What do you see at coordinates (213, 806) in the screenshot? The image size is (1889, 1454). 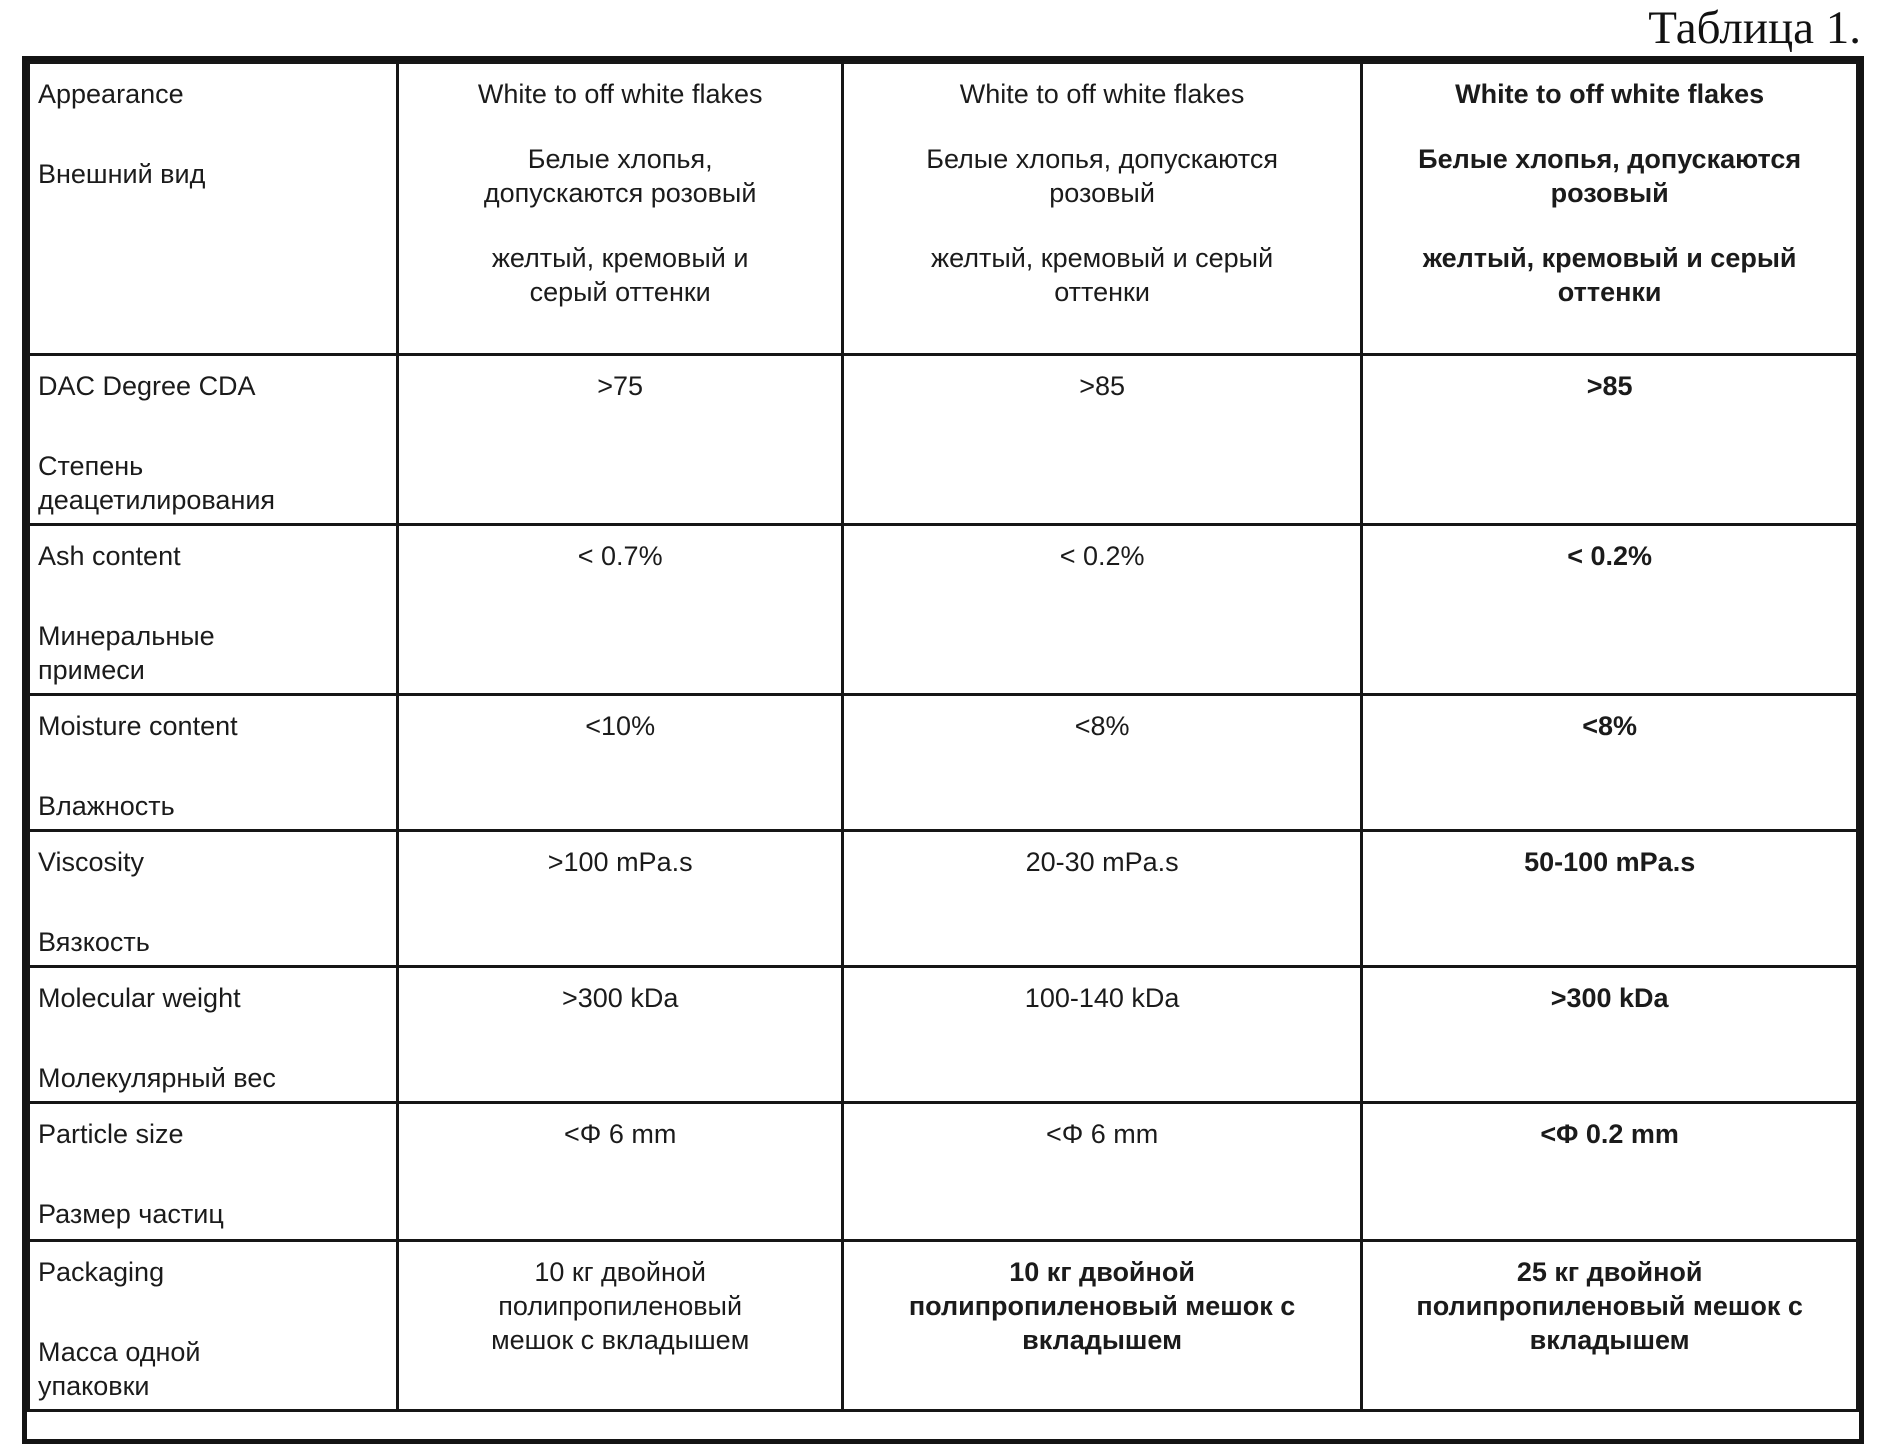 I see `text-block: Влажность` at bounding box center [213, 806].